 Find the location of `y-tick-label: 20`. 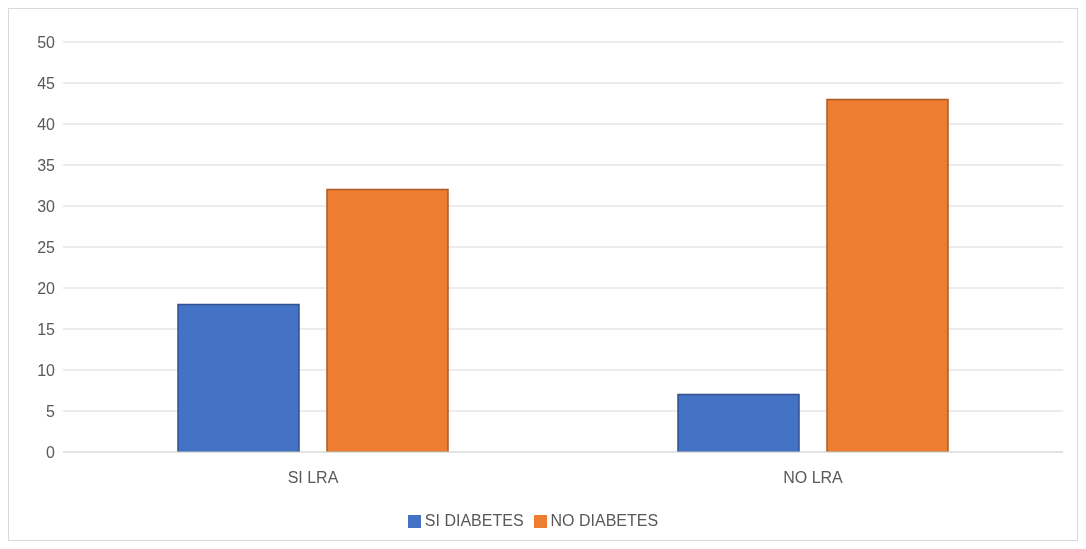

y-tick-label: 20 is located at coordinates (46, 288).